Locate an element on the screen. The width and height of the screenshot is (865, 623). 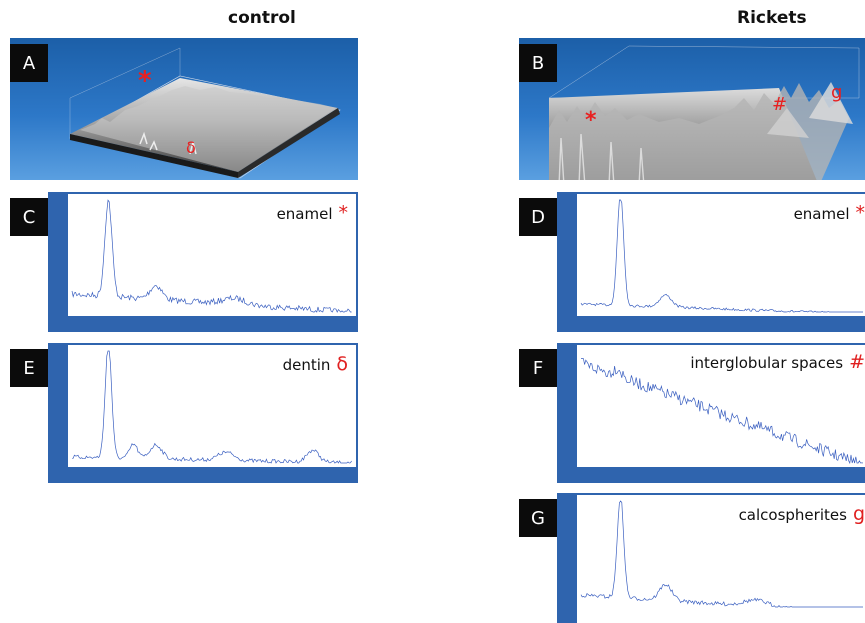
spectrum-enamel-rickets: enamel * is located at coordinates (711, 262).